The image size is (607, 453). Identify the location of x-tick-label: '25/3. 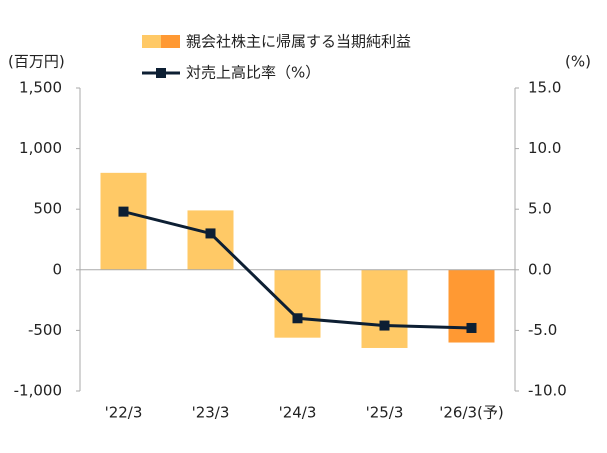
(385, 413).